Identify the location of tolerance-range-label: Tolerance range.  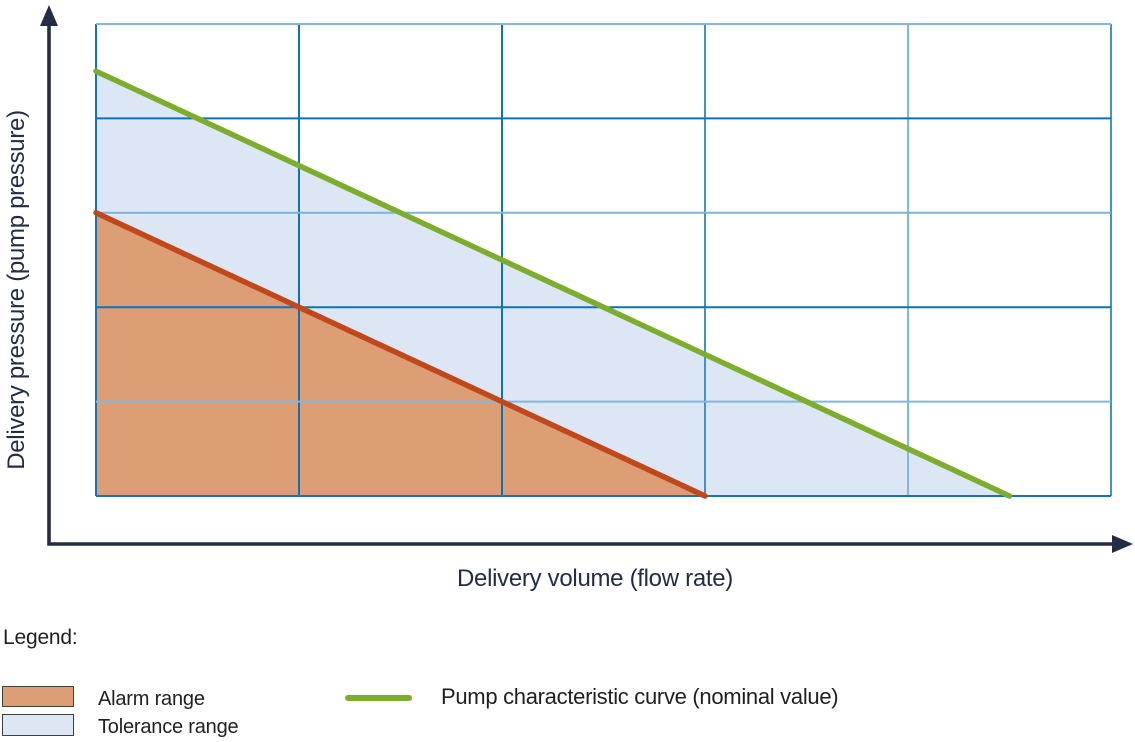
(168, 727).